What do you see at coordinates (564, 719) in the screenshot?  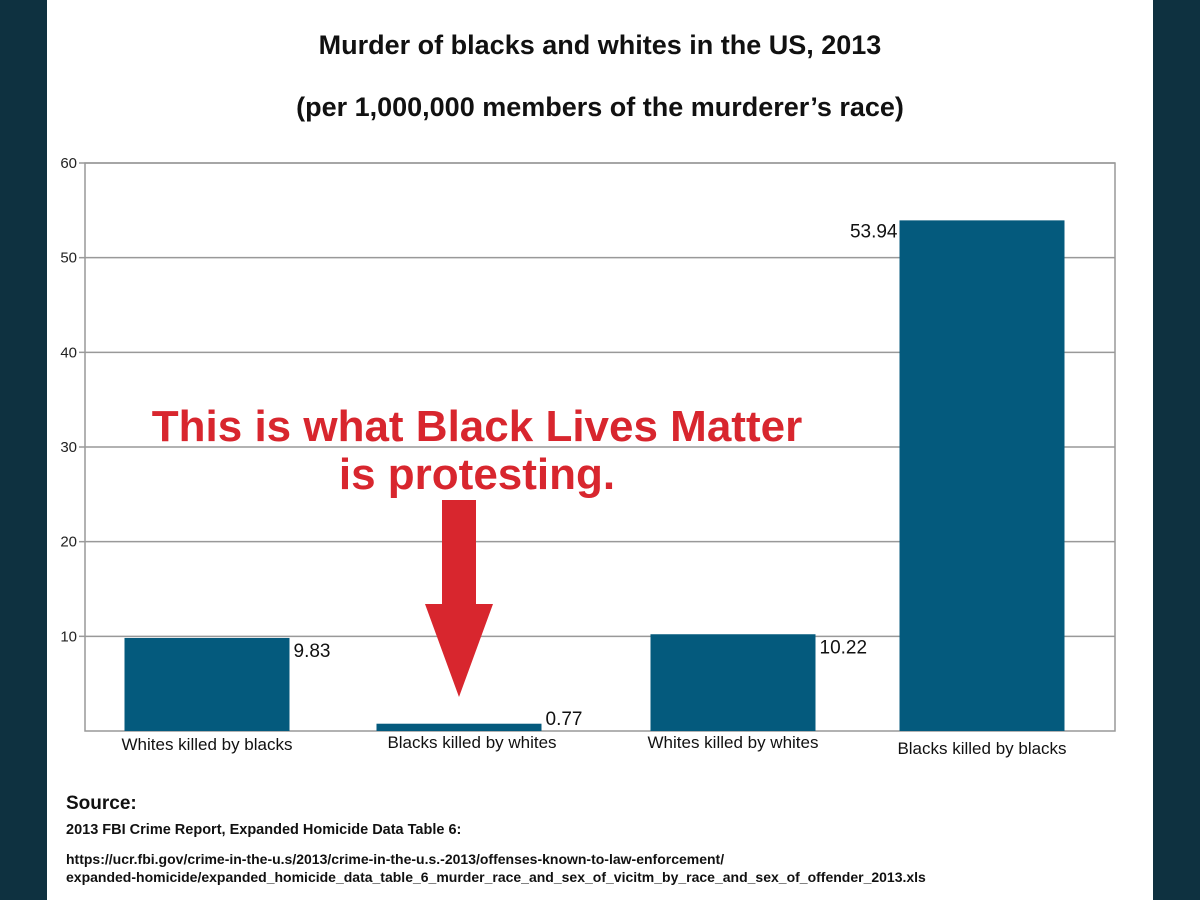 I see `bar-value-label: 0.77` at bounding box center [564, 719].